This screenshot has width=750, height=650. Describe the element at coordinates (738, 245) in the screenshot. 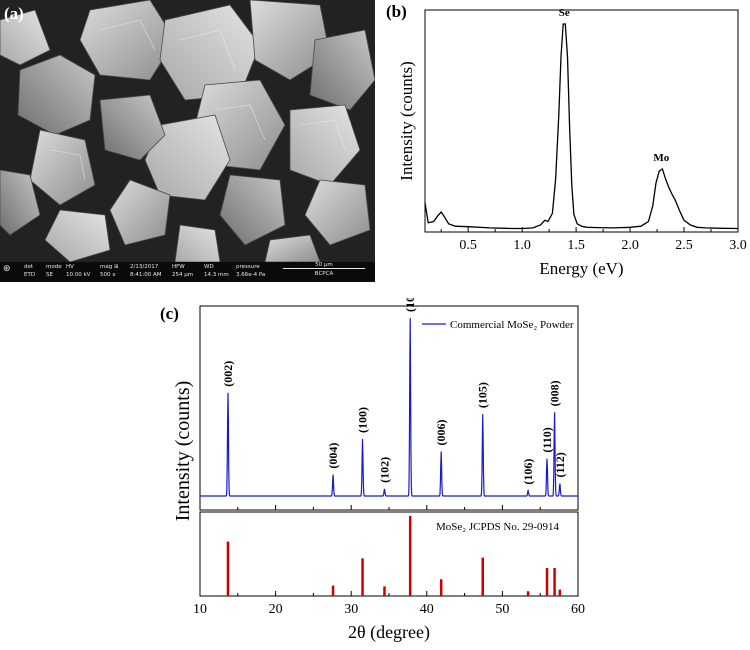

I see `x-tick-label: 3.0` at that location.